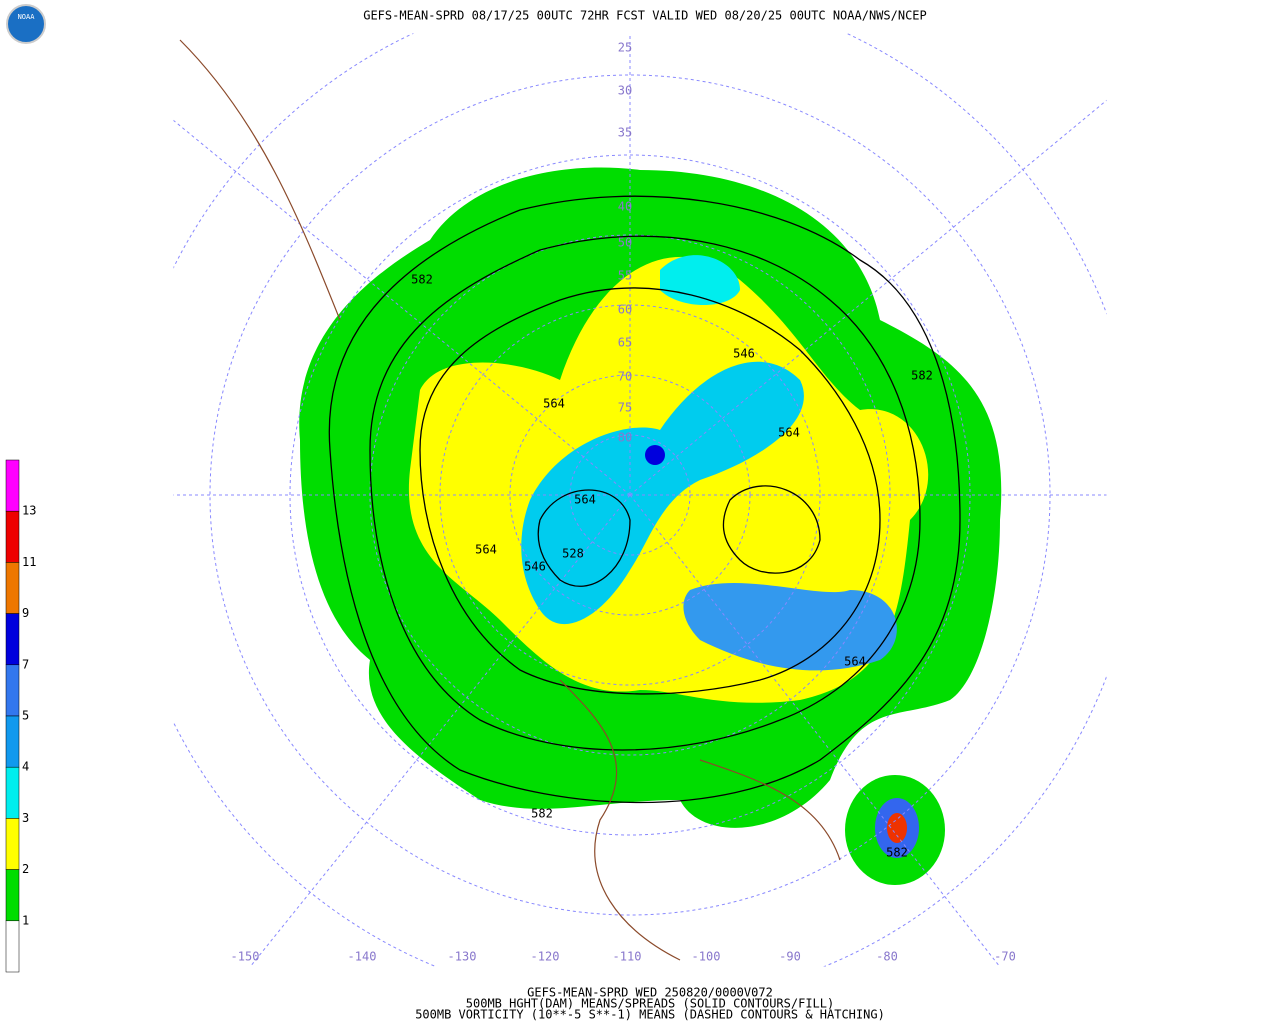  What do you see at coordinates (25, 664) in the screenshot?
I see `colorbar-label: 7` at bounding box center [25, 664].